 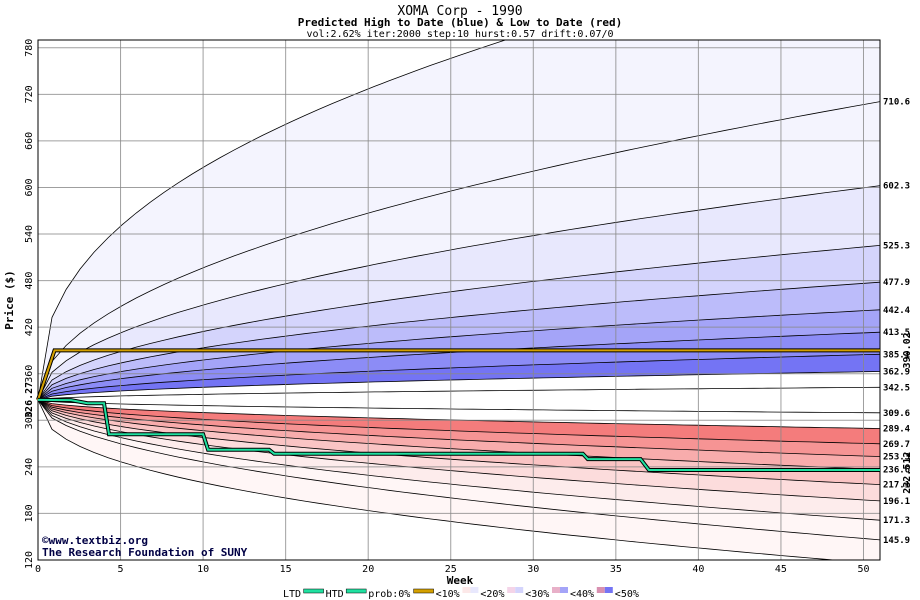 What do you see at coordinates (863, 569) in the screenshot?
I see `x-tick-label: 50` at bounding box center [863, 569].